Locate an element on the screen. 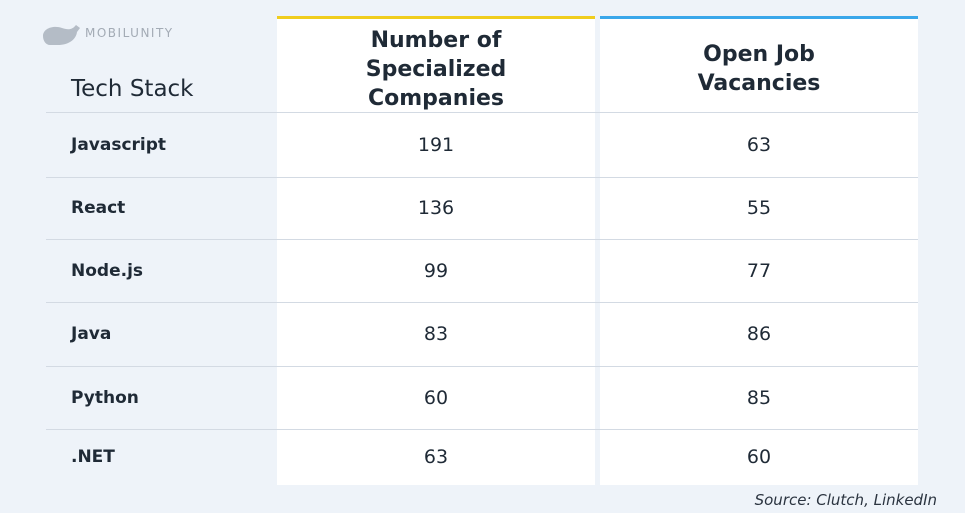 The height and width of the screenshot is (513, 965). row-label: Javascript is located at coordinates (119, 144).